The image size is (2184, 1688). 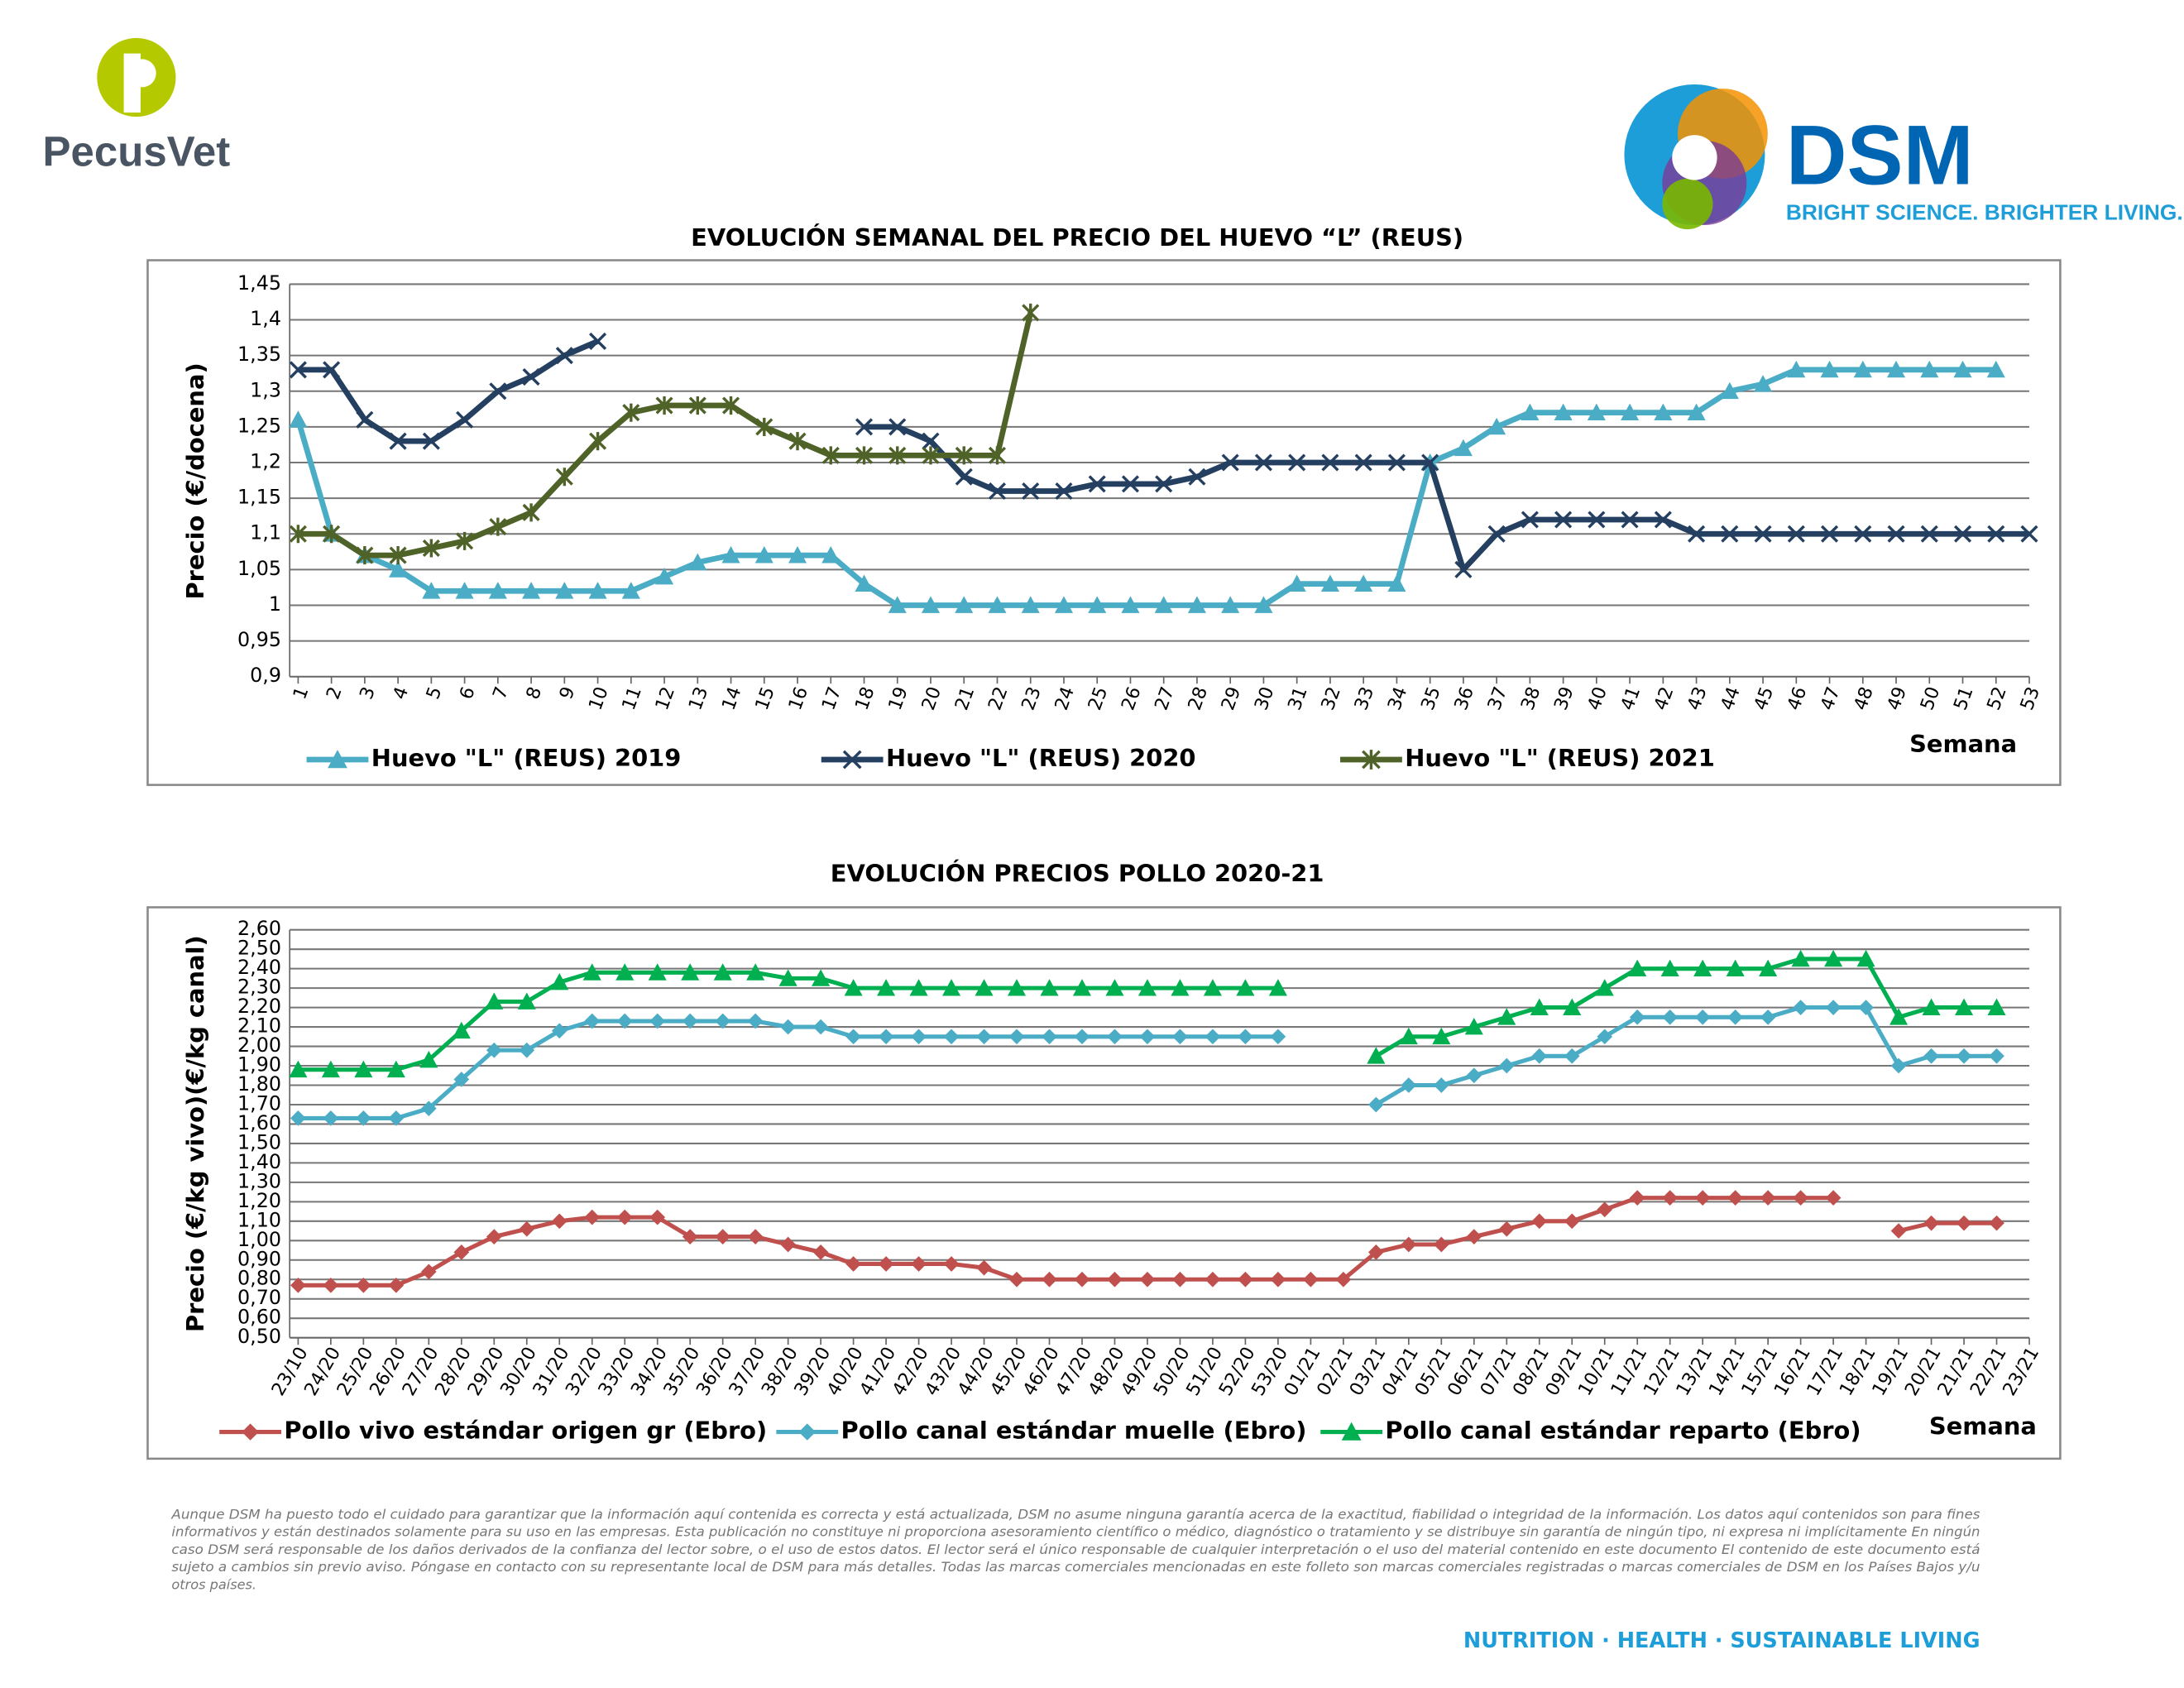 I want to click on y-tick-label: 1,4, so click(x=265, y=318).